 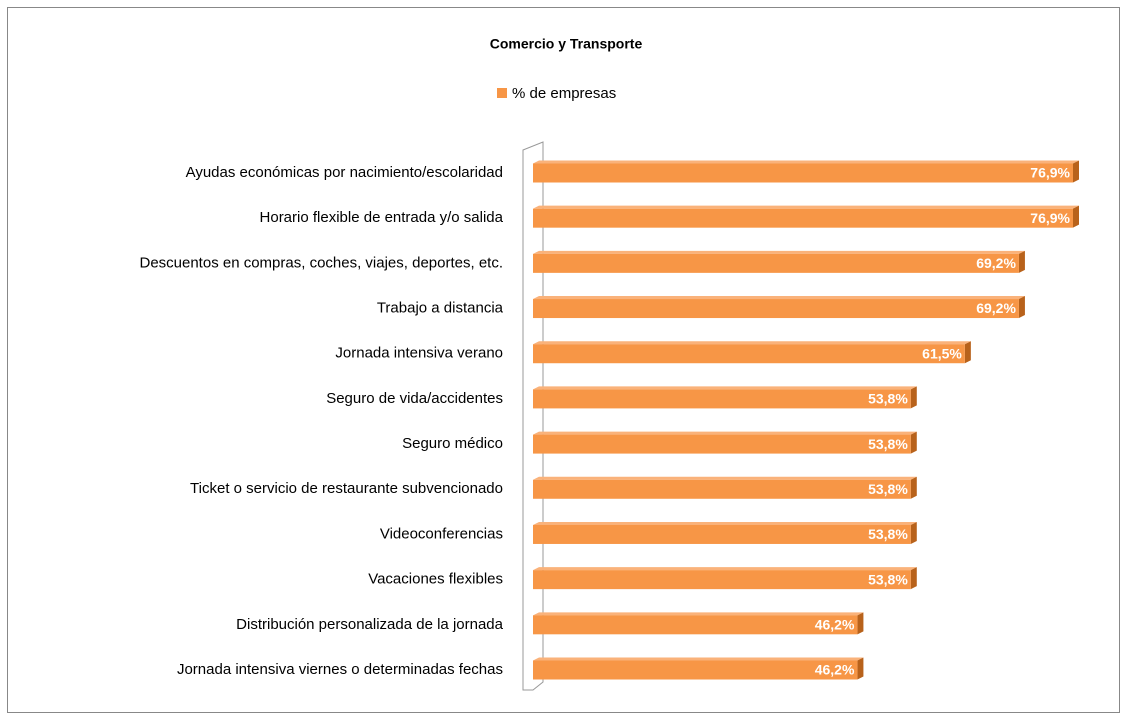 What do you see at coordinates (435, 579) in the screenshot?
I see `y-tick-label: Vacaciones flexibles` at bounding box center [435, 579].